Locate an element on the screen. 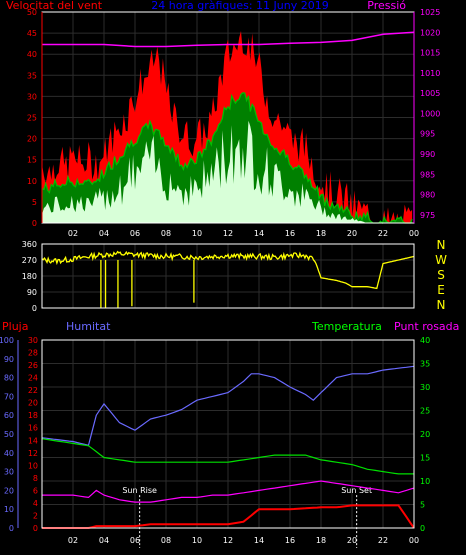  y-humidity-tick-label: 20 is located at coordinates (9, 490).